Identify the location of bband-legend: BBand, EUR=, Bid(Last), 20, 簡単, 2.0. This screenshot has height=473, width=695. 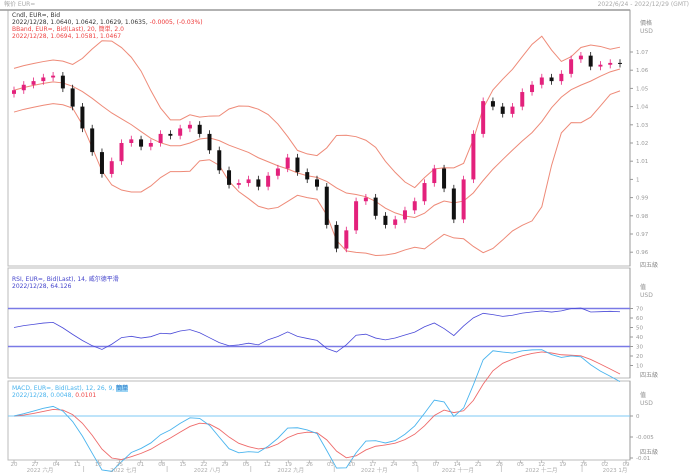
(68, 29).